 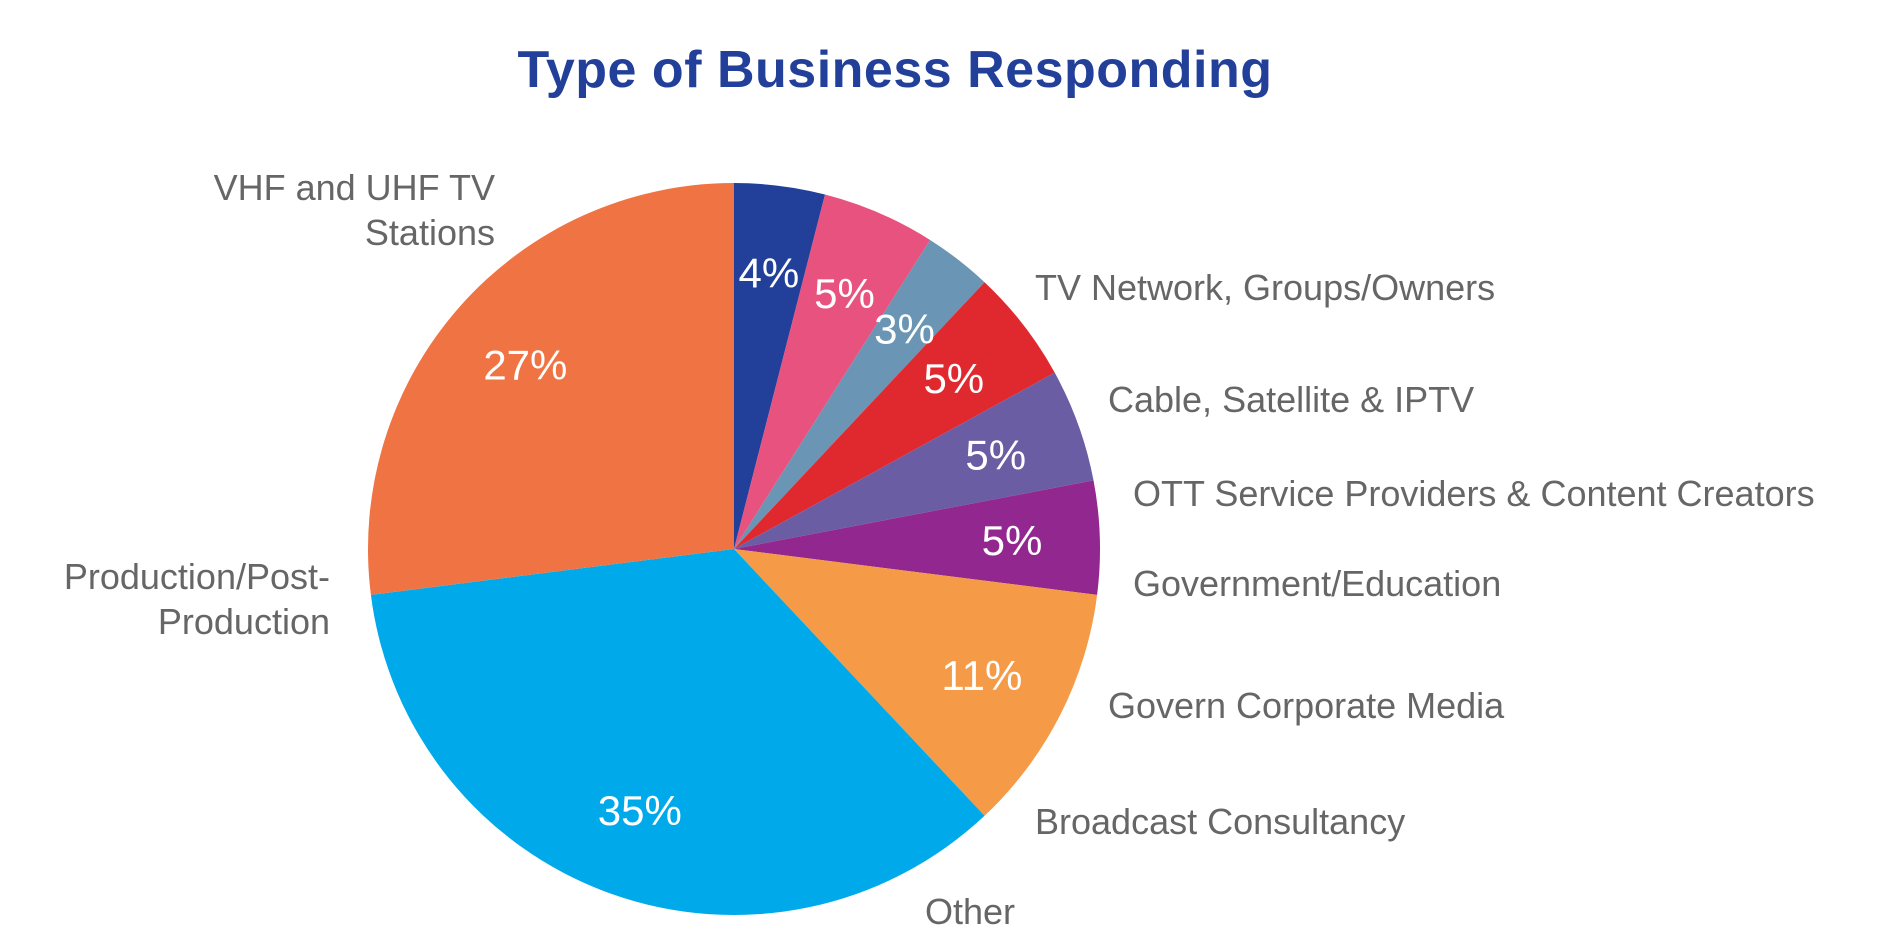 I want to click on pie-slice-cable-satellite-iptv, so click(x=832, y=371).